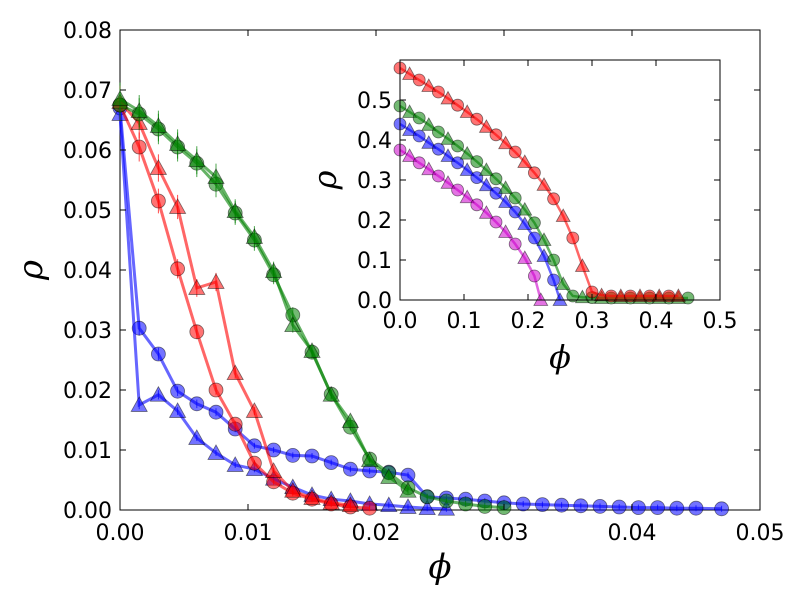 This screenshot has width=800, height=600. What do you see at coordinates (248, 533) in the screenshot?
I see `main-x-tick-label: 0.01` at bounding box center [248, 533].